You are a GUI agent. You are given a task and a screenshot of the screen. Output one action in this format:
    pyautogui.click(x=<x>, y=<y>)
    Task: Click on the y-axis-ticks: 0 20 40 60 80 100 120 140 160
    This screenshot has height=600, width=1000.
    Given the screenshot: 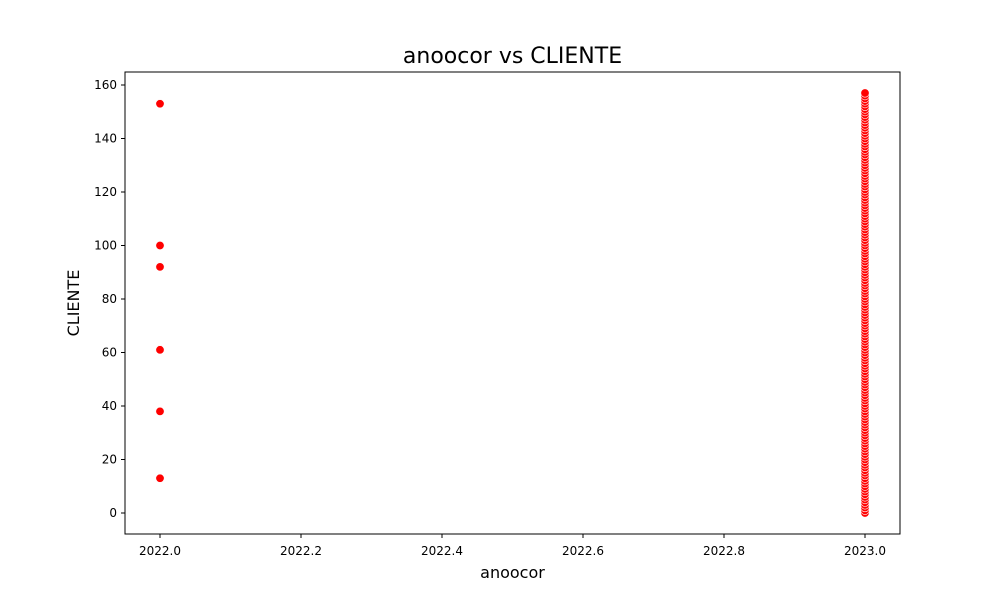 What is the action you would take?
    pyautogui.click(x=109, y=299)
    